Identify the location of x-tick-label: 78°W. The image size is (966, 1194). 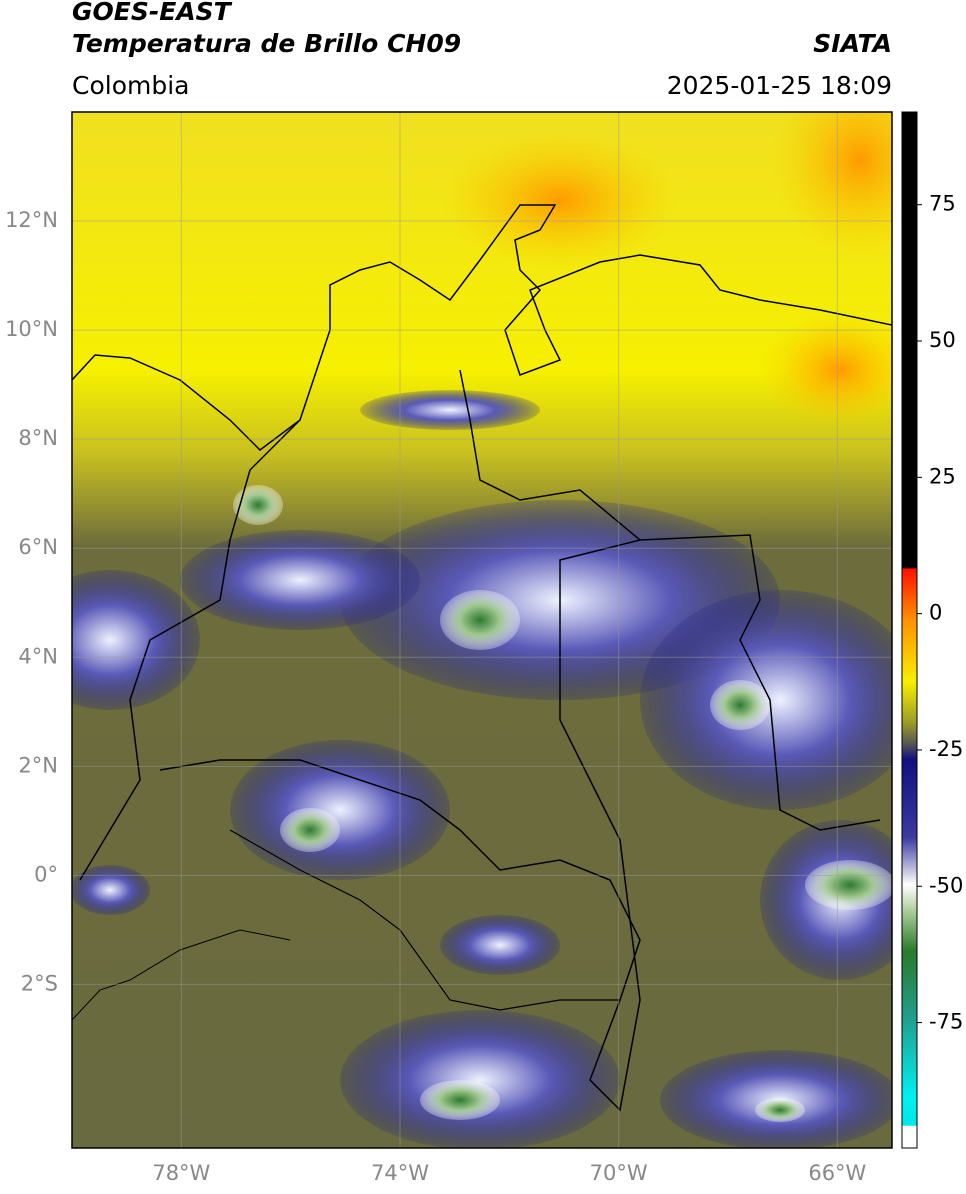
(181, 1173).